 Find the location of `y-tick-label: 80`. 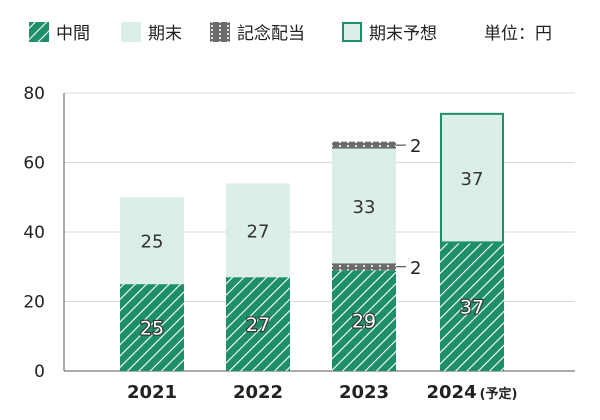

y-tick-label: 80 is located at coordinates (34, 94).